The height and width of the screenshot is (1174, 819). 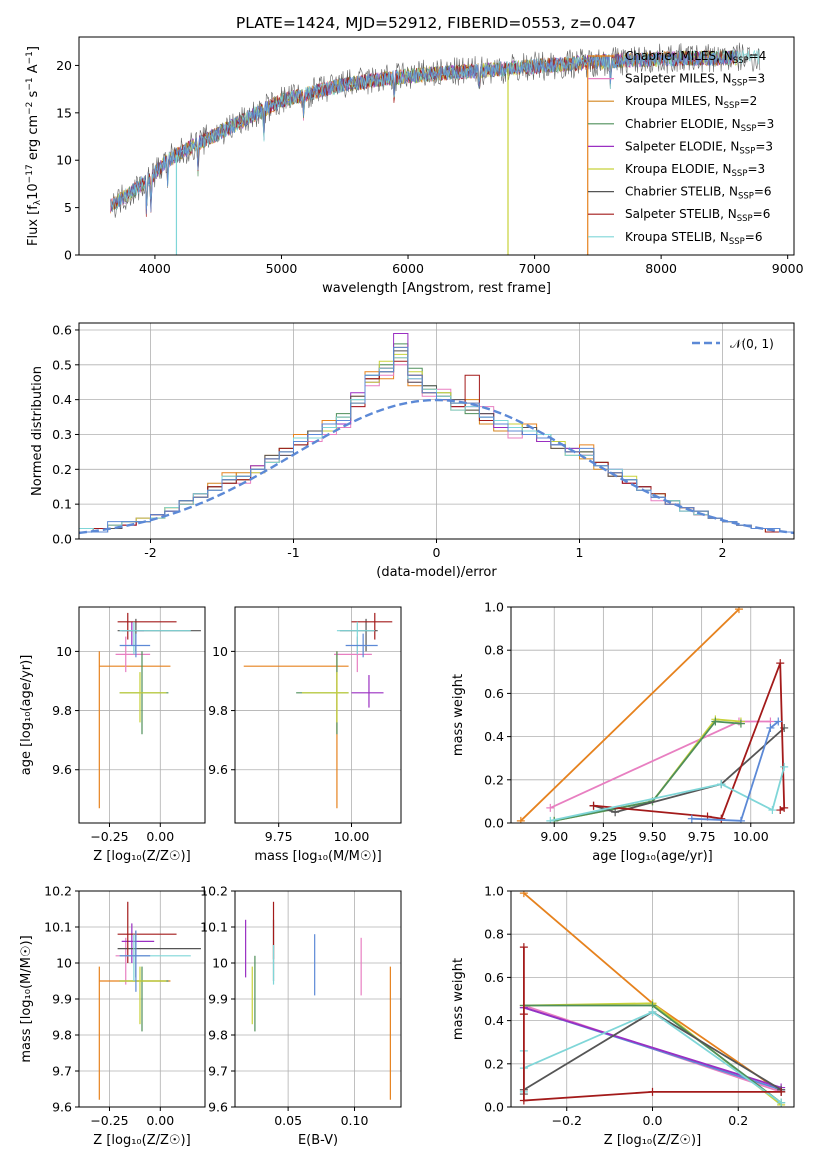 What do you see at coordinates (64, 65) in the screenshot?
I see `y-tick-label: 20` at bounding box center [64, 65].